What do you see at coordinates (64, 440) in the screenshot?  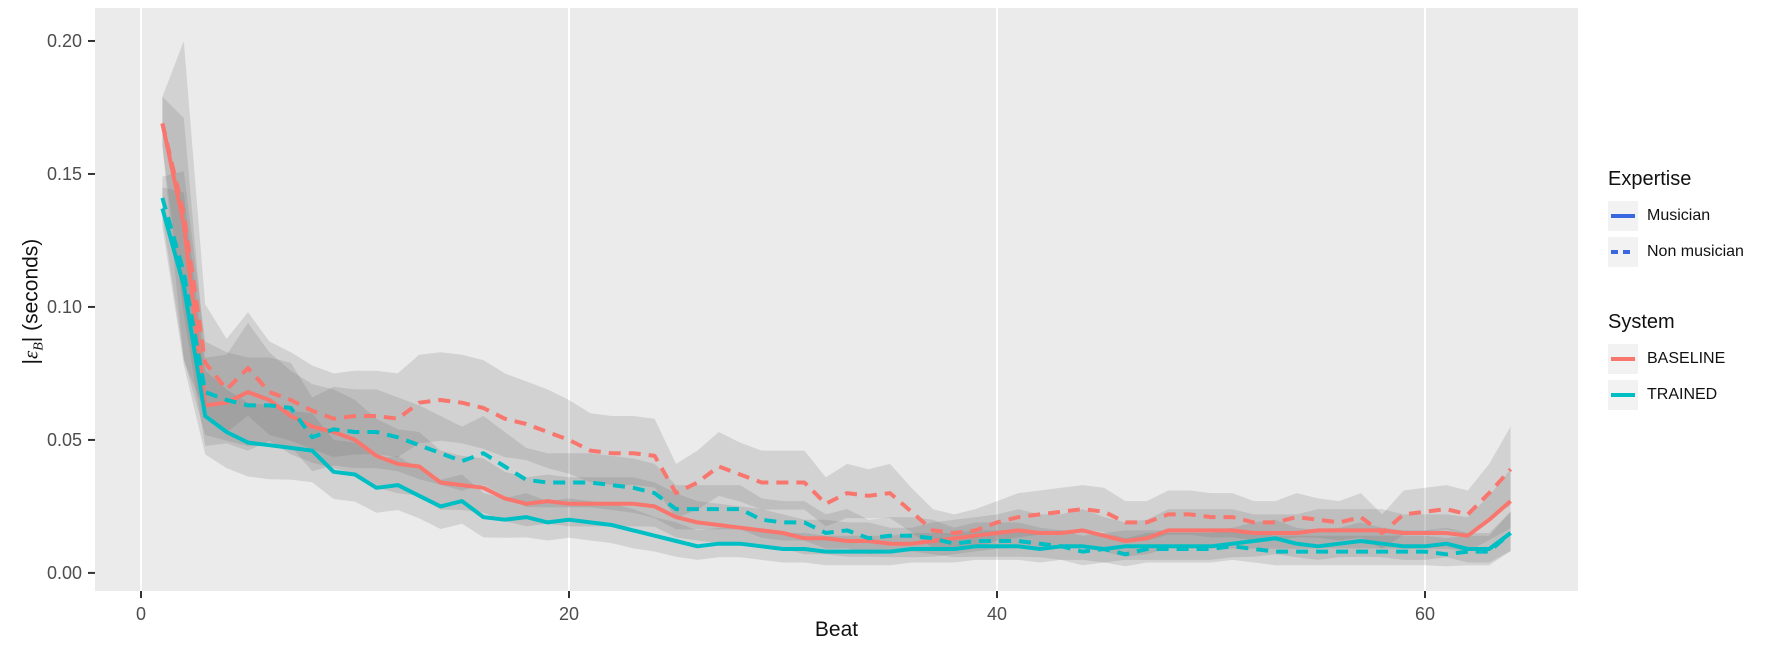 I see `y-tick-label-0.05: 0.05` at bounding box center [64, 440].